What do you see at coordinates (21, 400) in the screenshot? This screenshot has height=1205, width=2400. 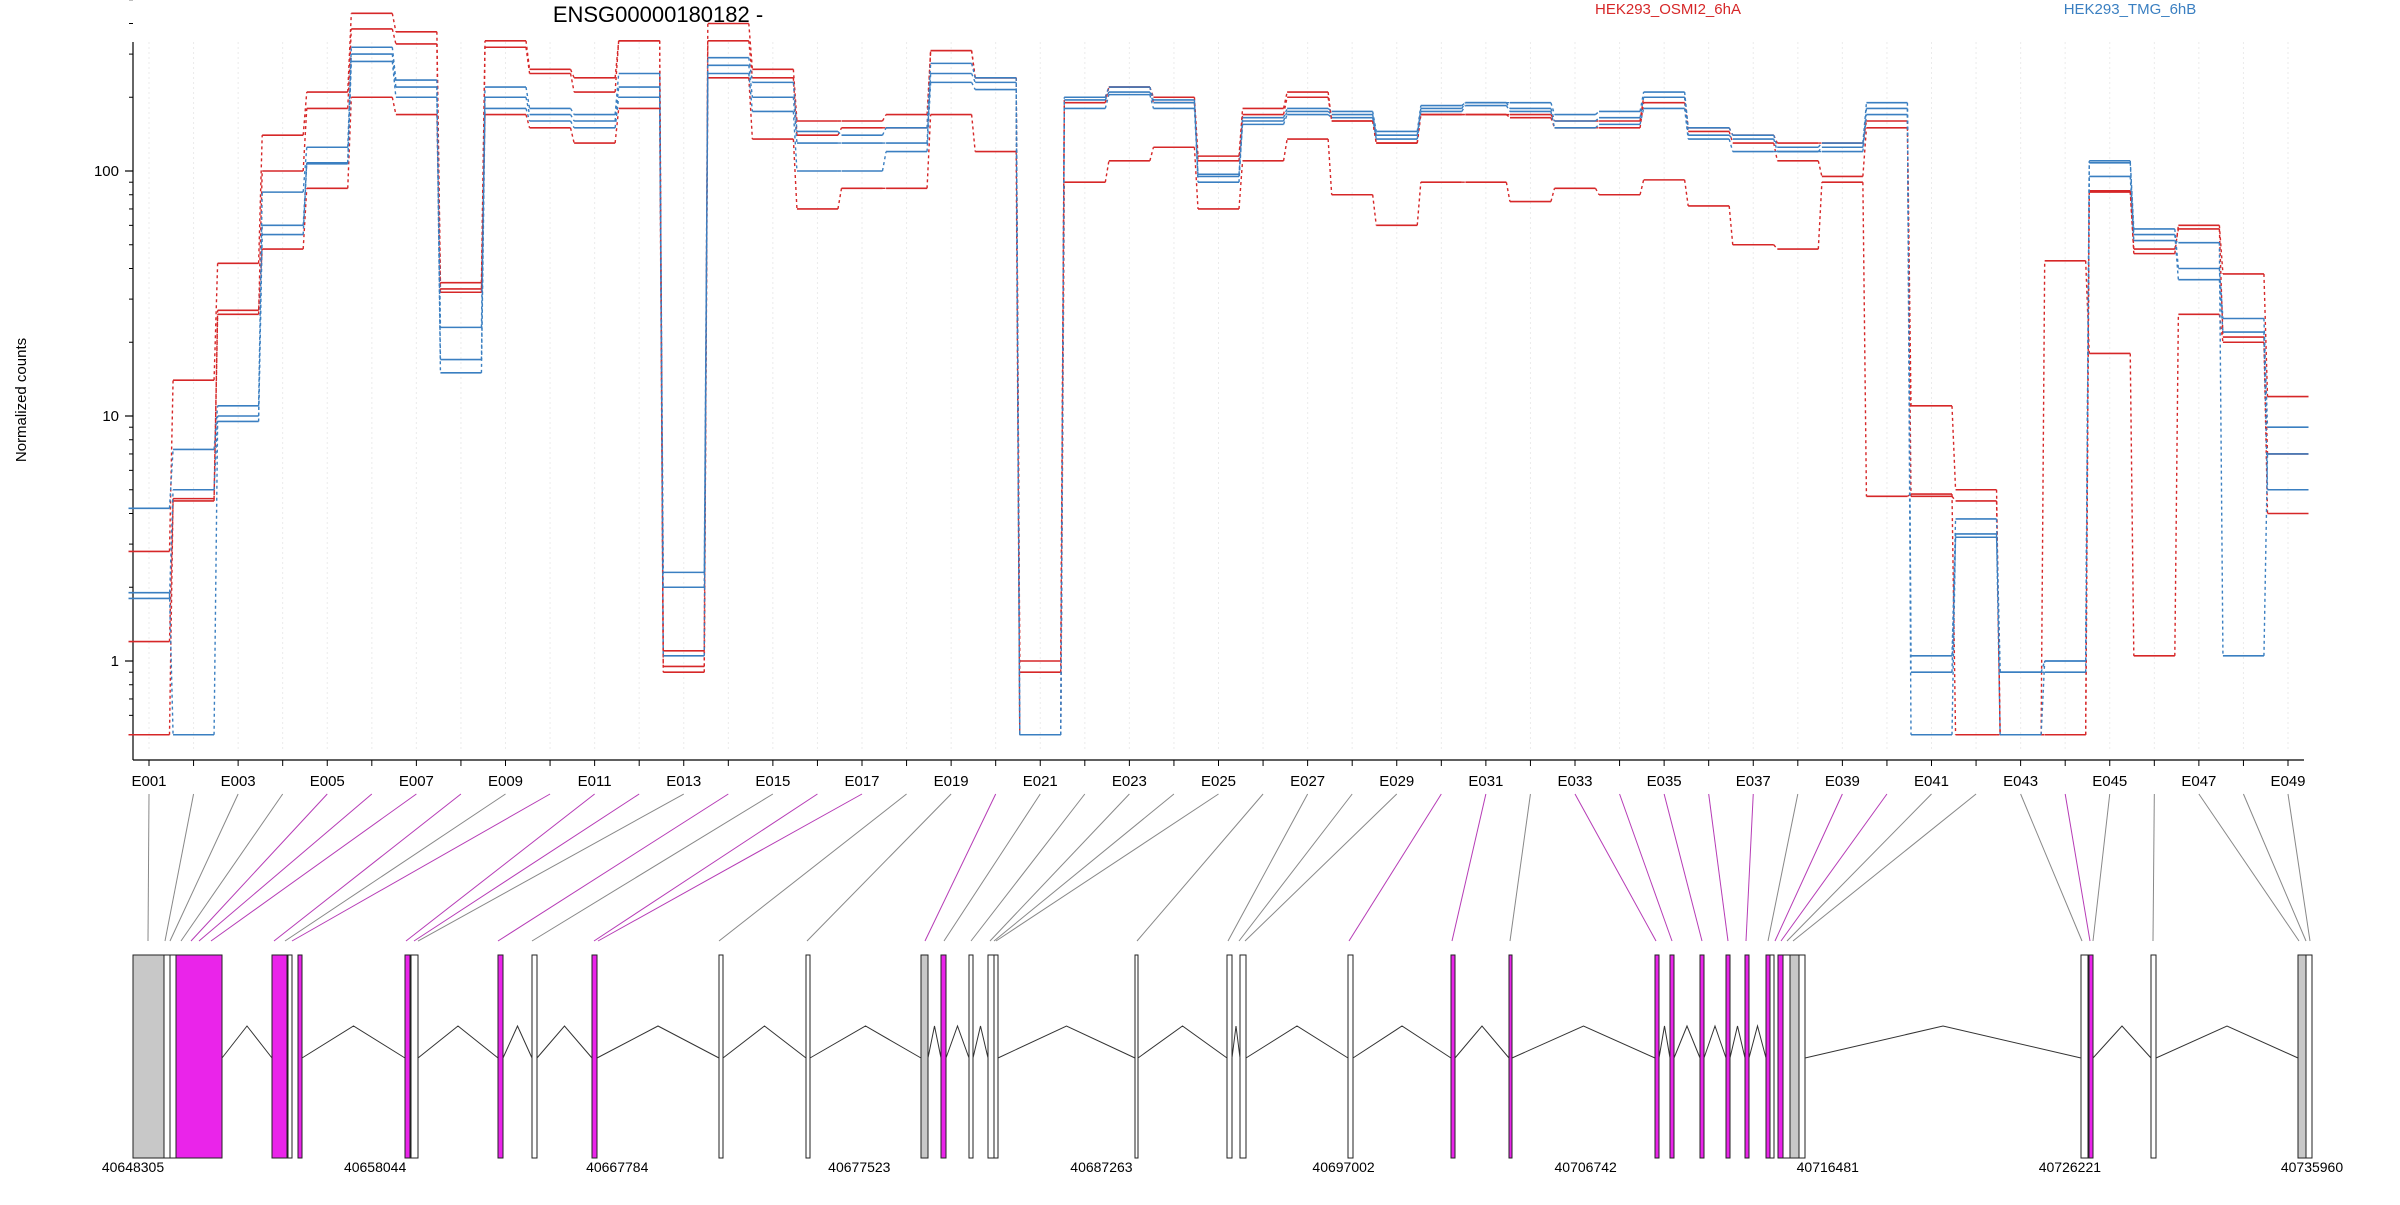 I see `y-axis-label: Normalized counts` at bounding box center [21, 400].